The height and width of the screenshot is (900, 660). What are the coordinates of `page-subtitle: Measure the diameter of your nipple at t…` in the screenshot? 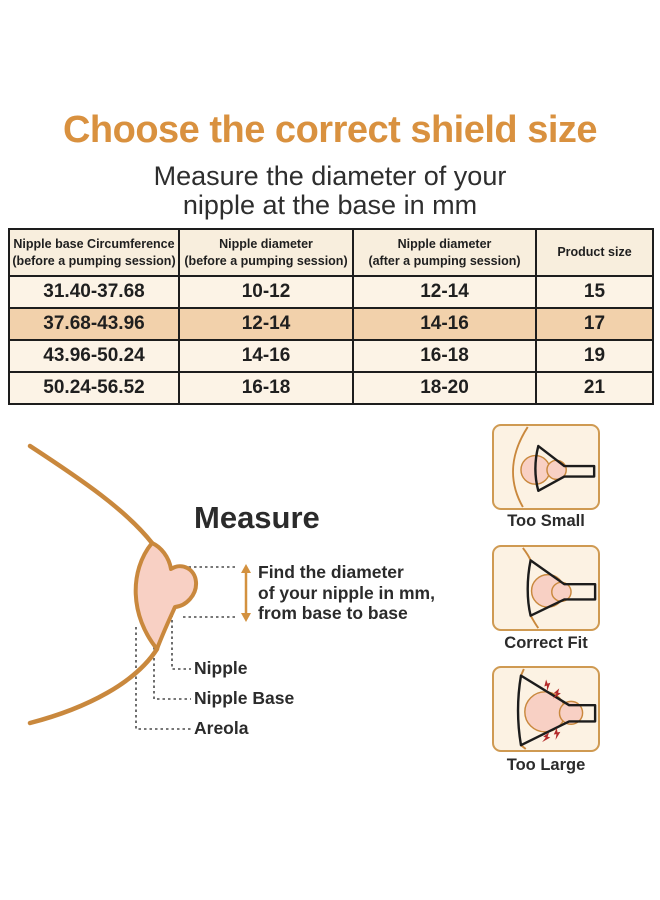 It's located at (330, 190).